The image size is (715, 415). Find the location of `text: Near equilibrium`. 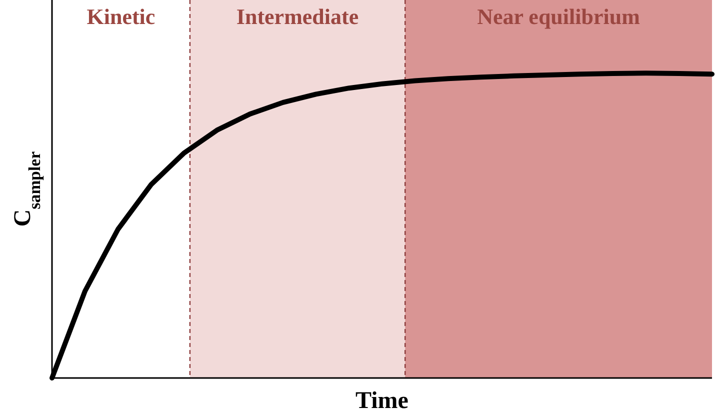

text: Near equilibrium is located at coordinates (558, 16).